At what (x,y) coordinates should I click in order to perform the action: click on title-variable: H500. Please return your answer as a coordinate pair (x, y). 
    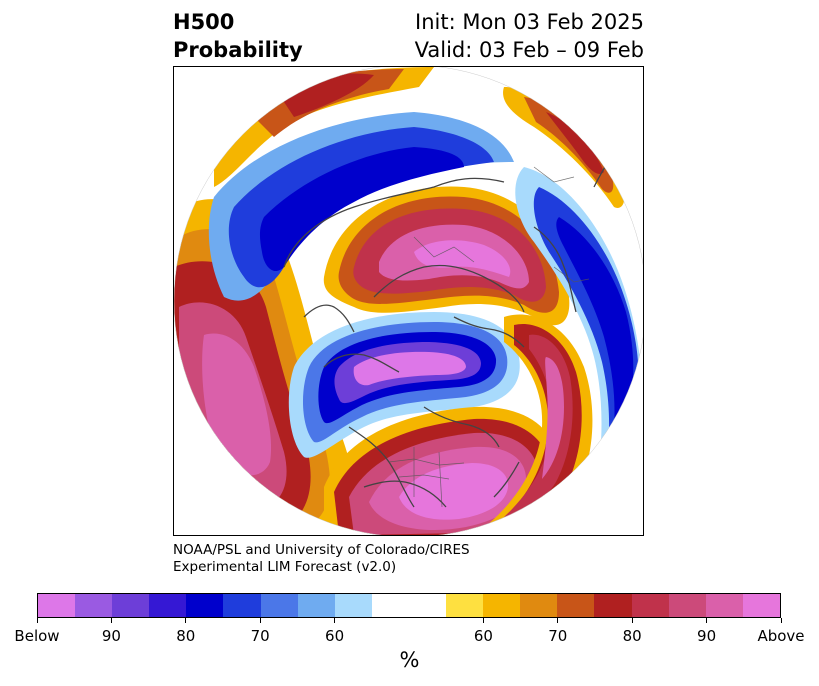
    Looking at the image, I should click on (204, 22).